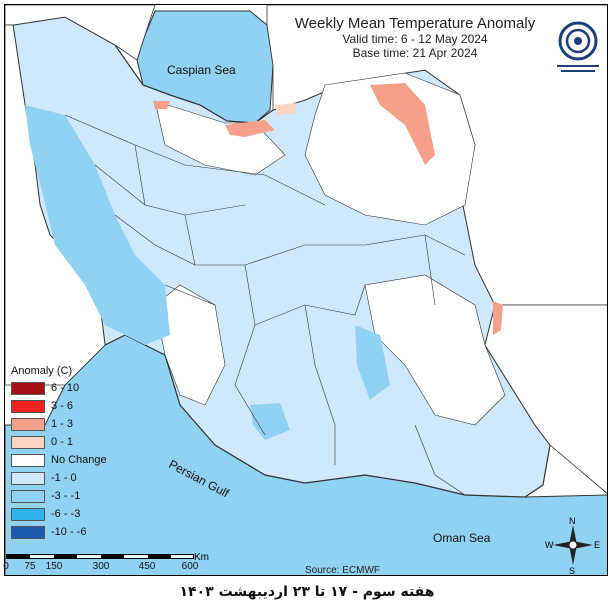 This screenshot has width=614, height=614. What do you see at coordinates (435, 350) in the screenshot?
I see `nochange-center-east` at bounding box center [435, 350].